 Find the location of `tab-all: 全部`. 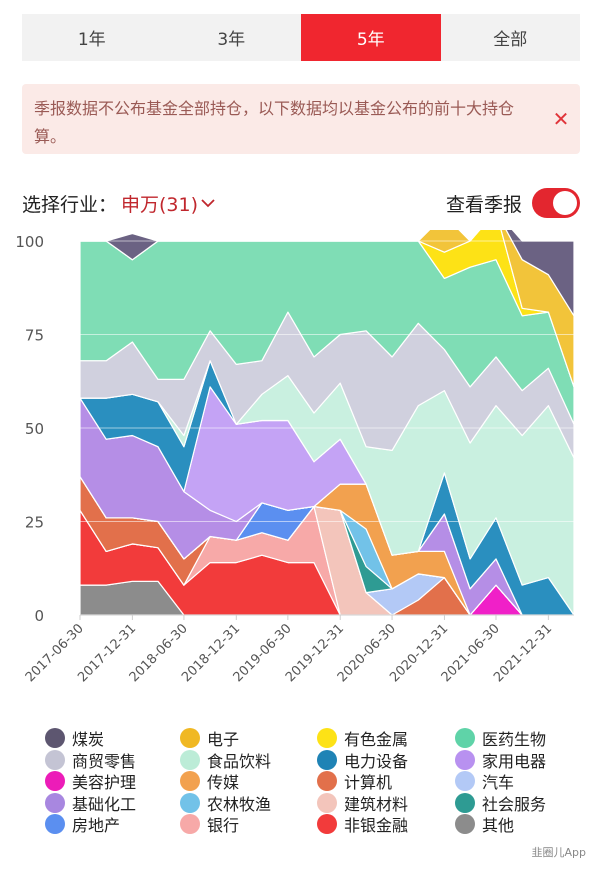

tab-all: 全部 is located at coordinates (510, 40).